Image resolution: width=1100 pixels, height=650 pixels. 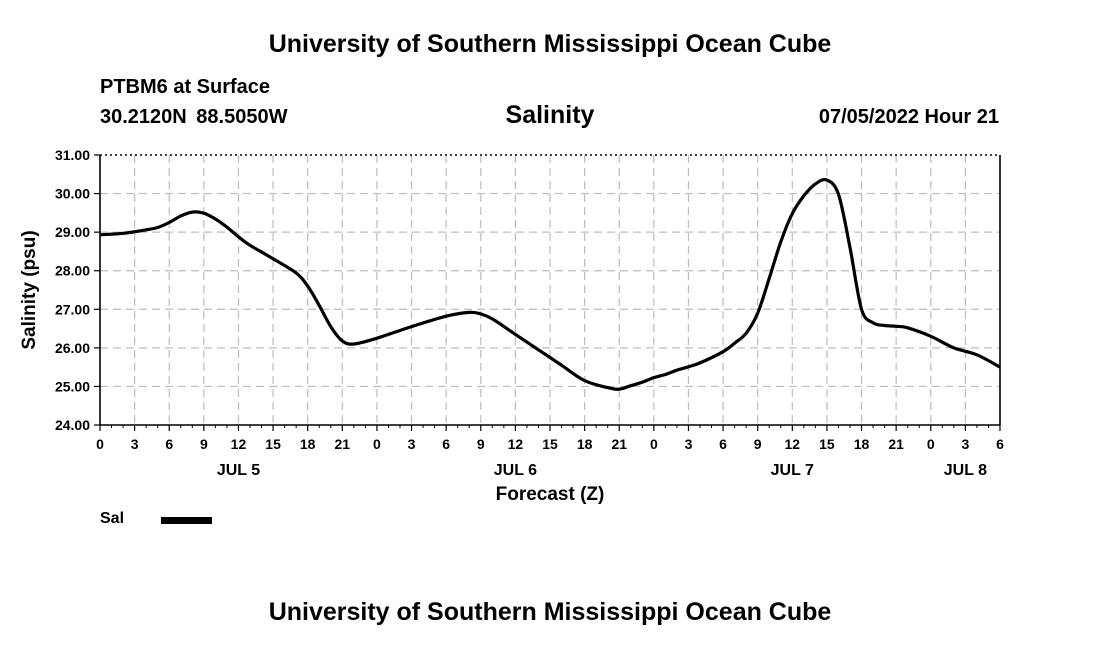 What do you see at coordinates (29, 289) in the screenshot?
I see `y-axis-title: Salinity (psu)` at bounding box center [29, 289].